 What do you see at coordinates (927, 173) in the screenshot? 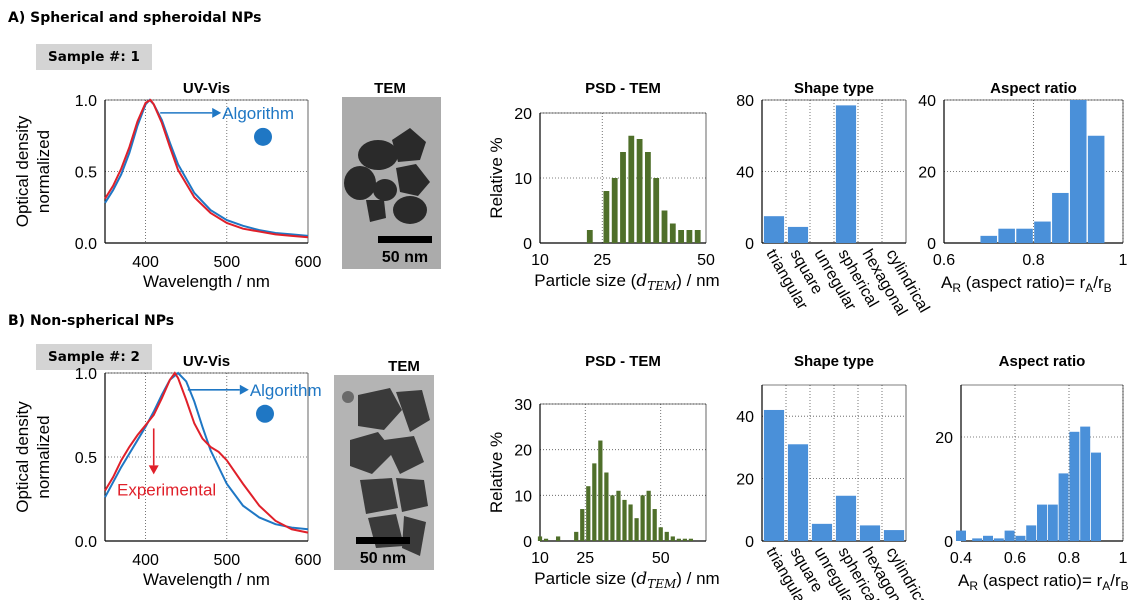
I see `aspect_a-ytick-label: 20` at bounding box center [927, 173].